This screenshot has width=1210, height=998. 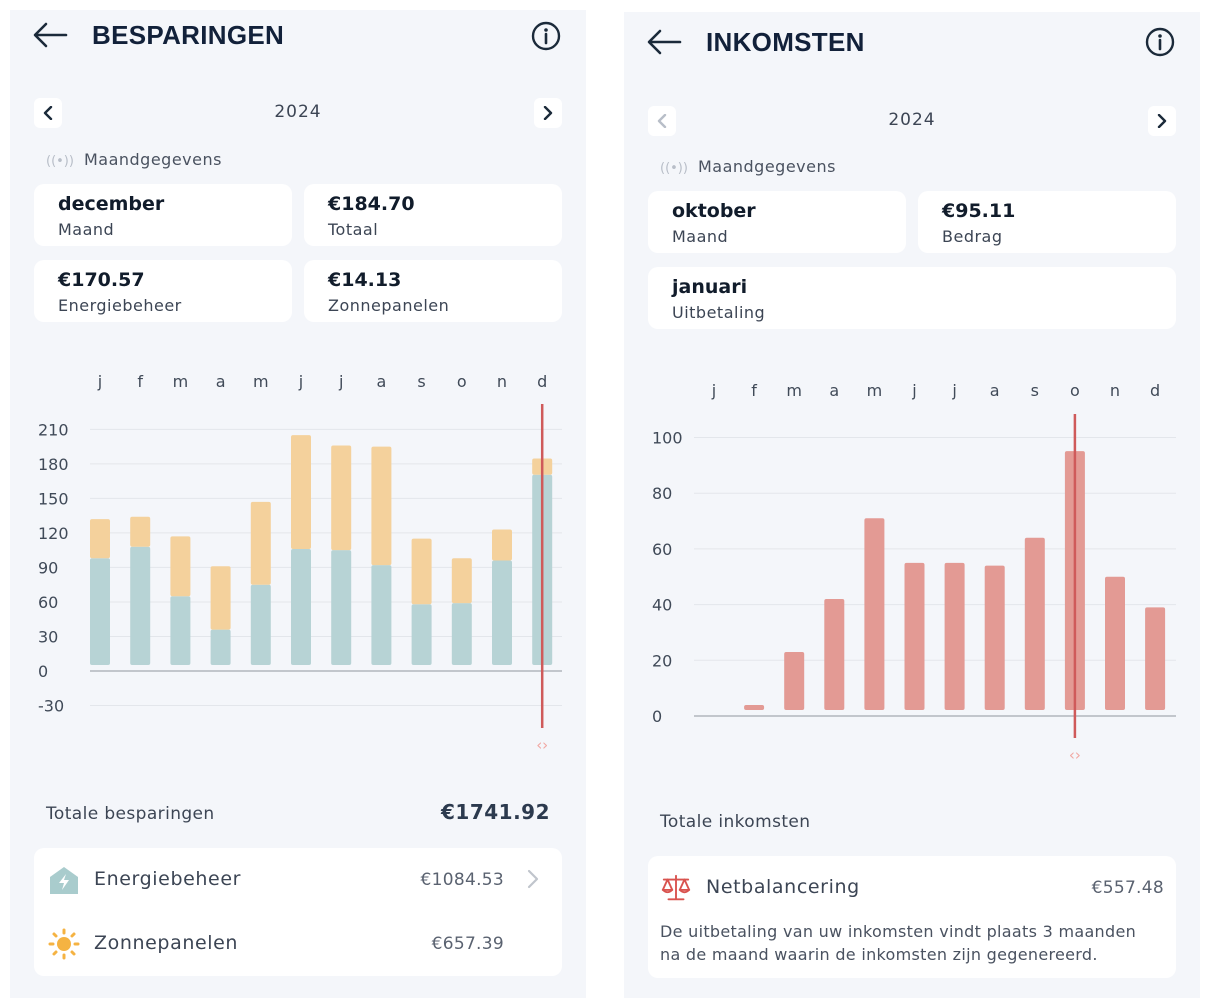 What do you see at coordinates (101, 280) in the screenshot?
I see `card-value: €170.57` at bounding box center [101, 280].